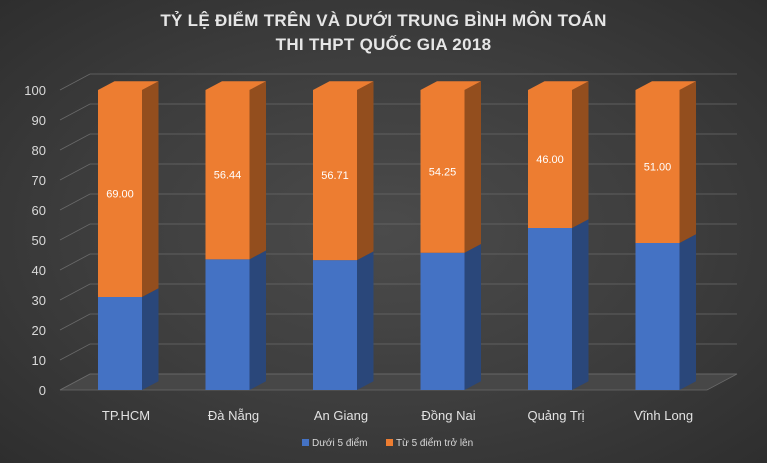  I want to click on category-label: An Giang, so click(341, 415).